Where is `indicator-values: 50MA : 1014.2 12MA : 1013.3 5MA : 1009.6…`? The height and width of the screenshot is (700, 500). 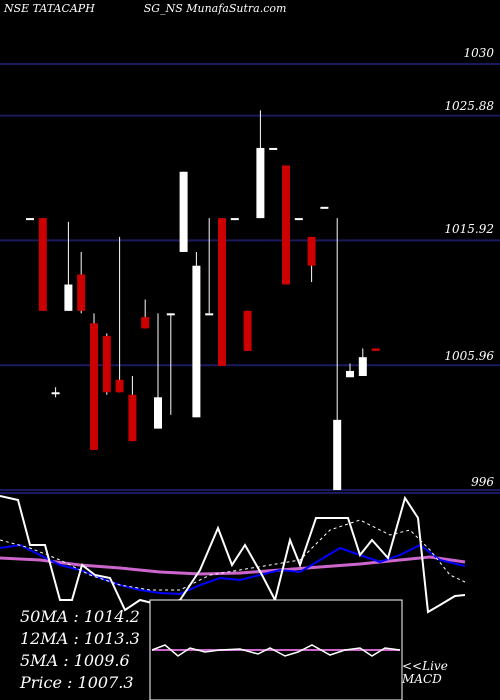 indicator-values: 50MA : 1014.2 12MA : 1013.3 5MA : 1009.6… is located at coordinates (80, 650).